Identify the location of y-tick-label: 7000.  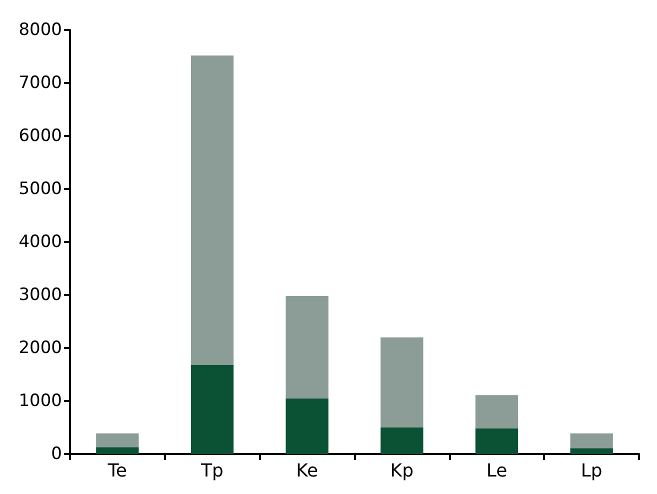
(40, 83).